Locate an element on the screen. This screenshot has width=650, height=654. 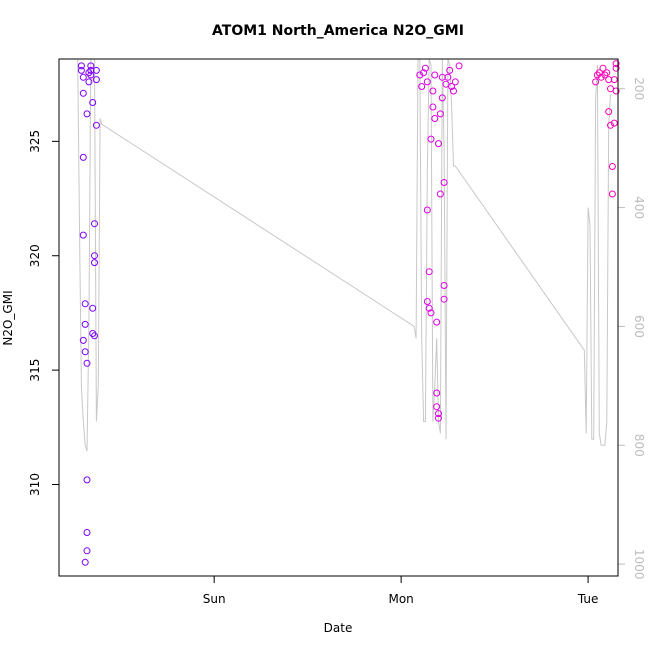
x-tick-label: Tue is located at coordinates (588, 599).